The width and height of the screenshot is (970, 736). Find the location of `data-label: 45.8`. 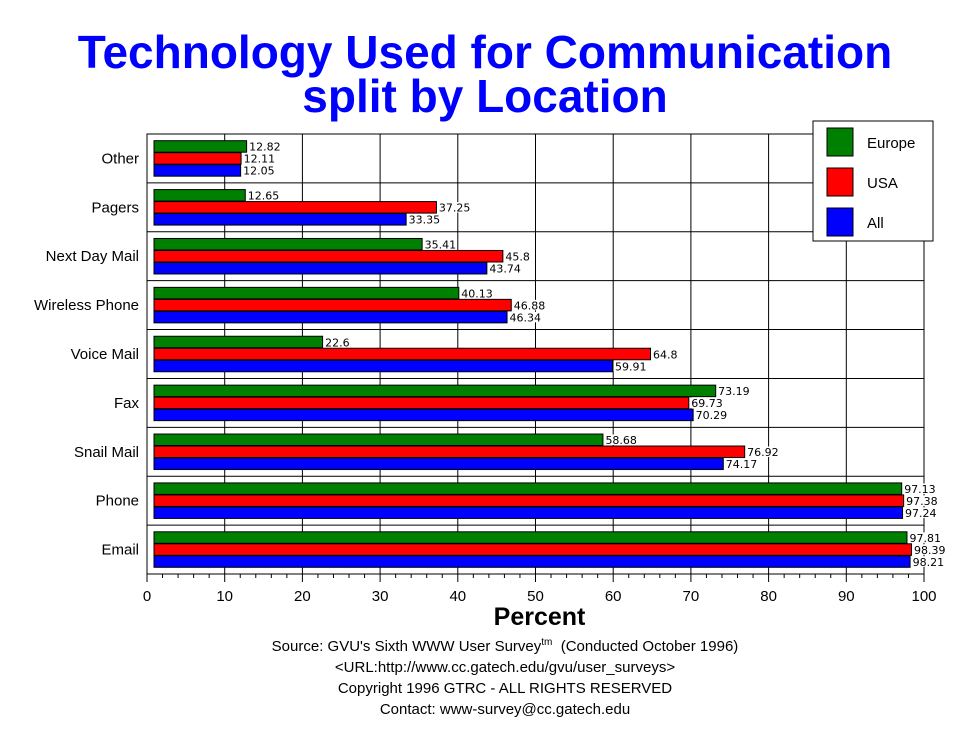

data-label: 45.8 is located at coordinates (517, 256).